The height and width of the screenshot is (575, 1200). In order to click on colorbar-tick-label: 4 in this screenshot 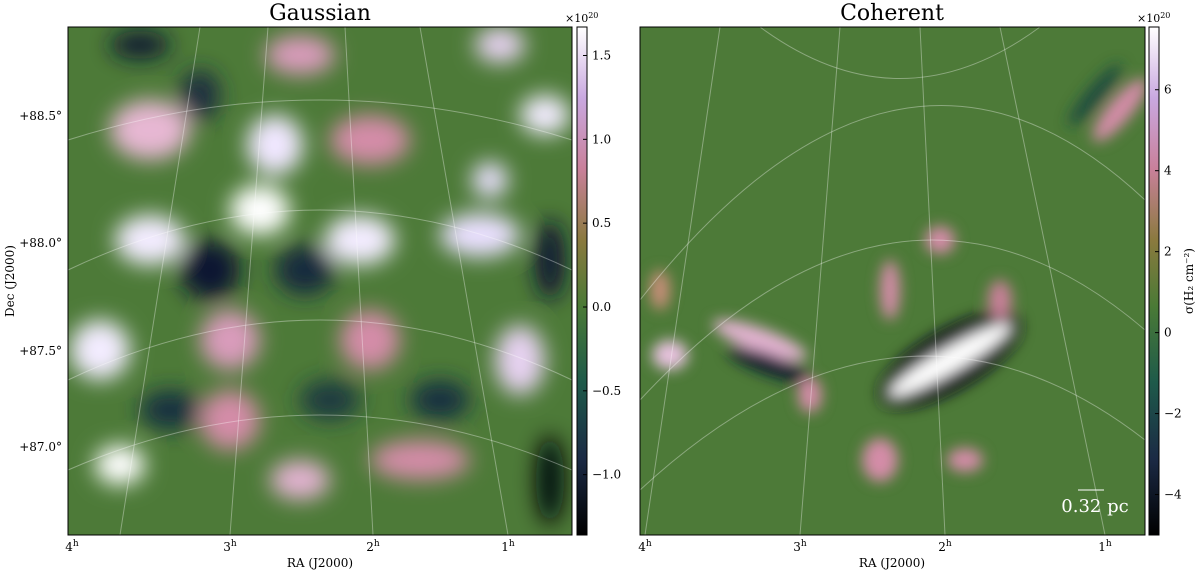, I will do `click(1168, 171)`.